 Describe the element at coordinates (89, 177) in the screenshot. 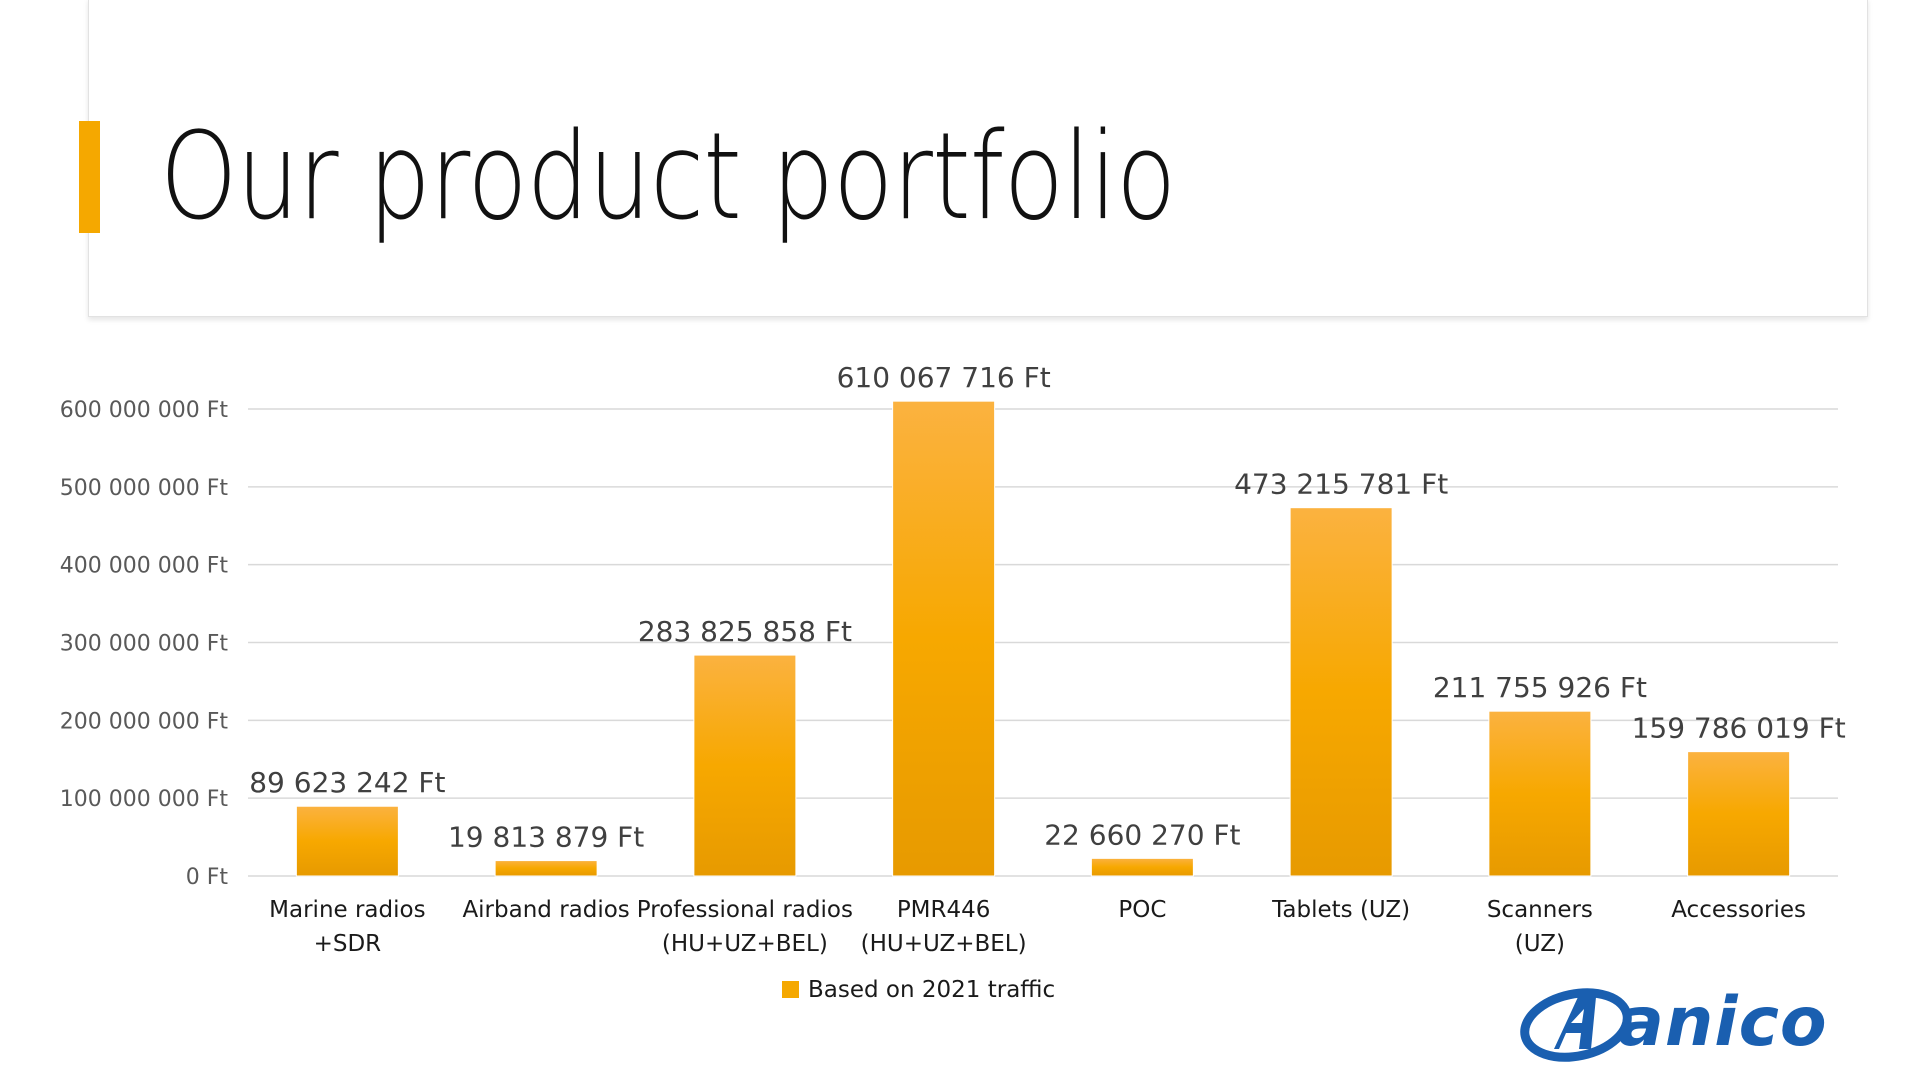

I see `title-accent-bar` at that location.